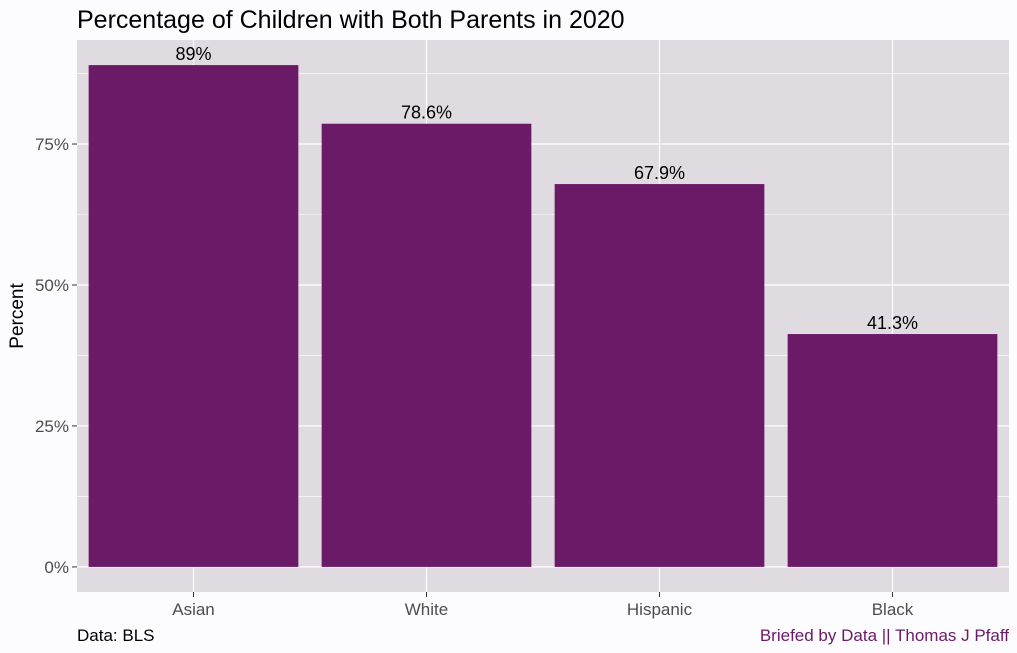 The height and width of the screenshot is (653, 1017). What do you see at coordinates (52, 144) in the screenshot?
I see `y-tick-label: 75%` at bounding box center [52, 144].